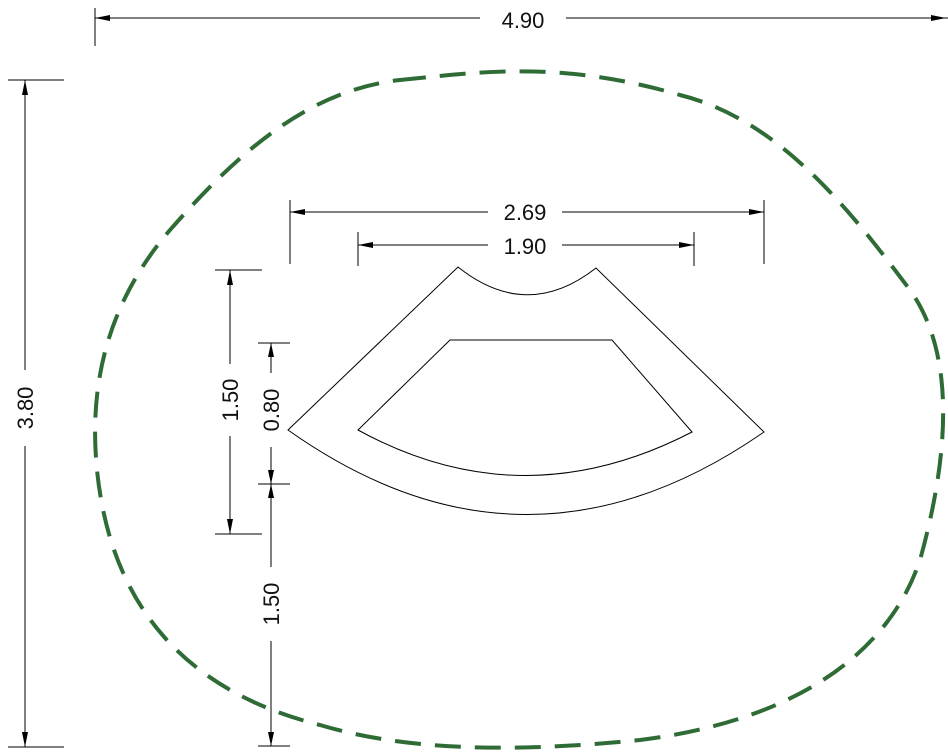 The width and height of the screenshot is (948, 752). Describe the element at coordinates (271, 604) in the screenshot. I see `dim-label-front-clearance: 1.50` at that location.